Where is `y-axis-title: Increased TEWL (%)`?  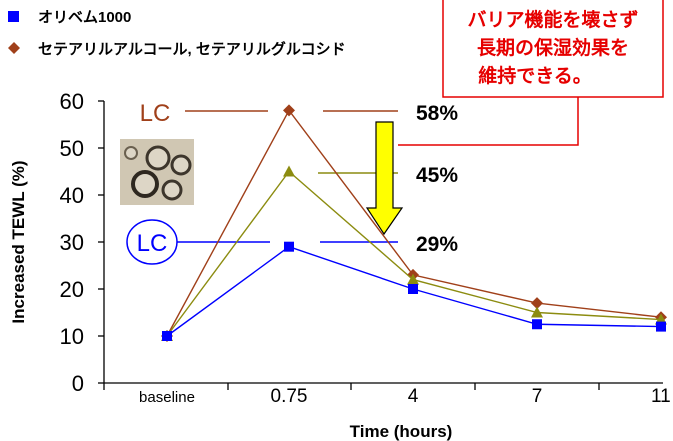 y-axis-title: Increased TEWL (%) is located at coordinates (18, 241).